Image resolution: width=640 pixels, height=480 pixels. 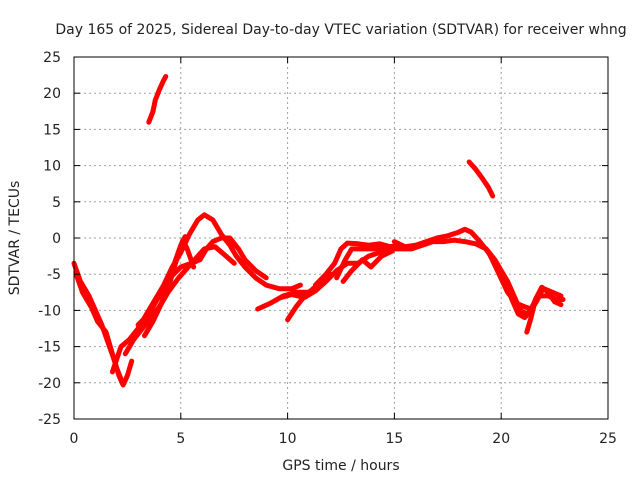 What do you see at coordinates (501, 439) in the screenshot?
I see `x-tick-label: 20` at bounding box center [501, 439].